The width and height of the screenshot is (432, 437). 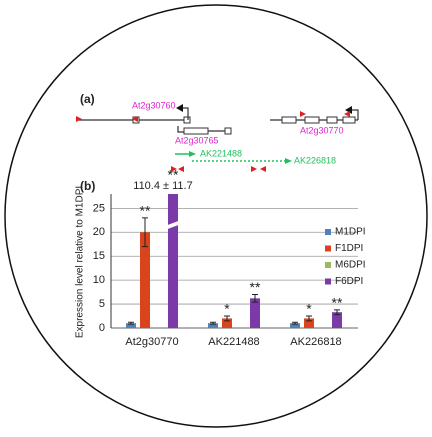 What do you see at coordinates (315, 342) in the screenshot?
I see `x-tick-label: AK226818` at bounding box center [315, 342].